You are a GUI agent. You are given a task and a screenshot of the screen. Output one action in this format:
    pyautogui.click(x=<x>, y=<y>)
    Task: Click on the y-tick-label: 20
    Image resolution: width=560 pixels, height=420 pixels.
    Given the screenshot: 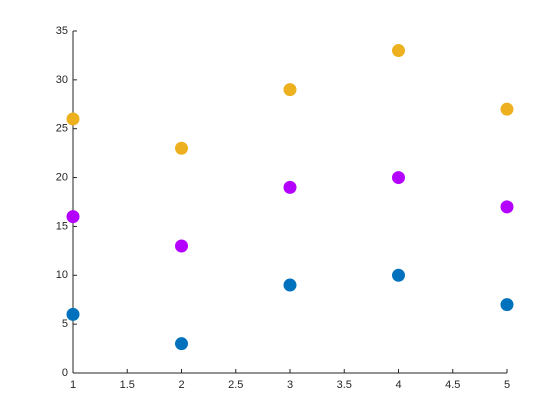 What is the action you would take?
    pyautogui.click(x=62, y=177)
    